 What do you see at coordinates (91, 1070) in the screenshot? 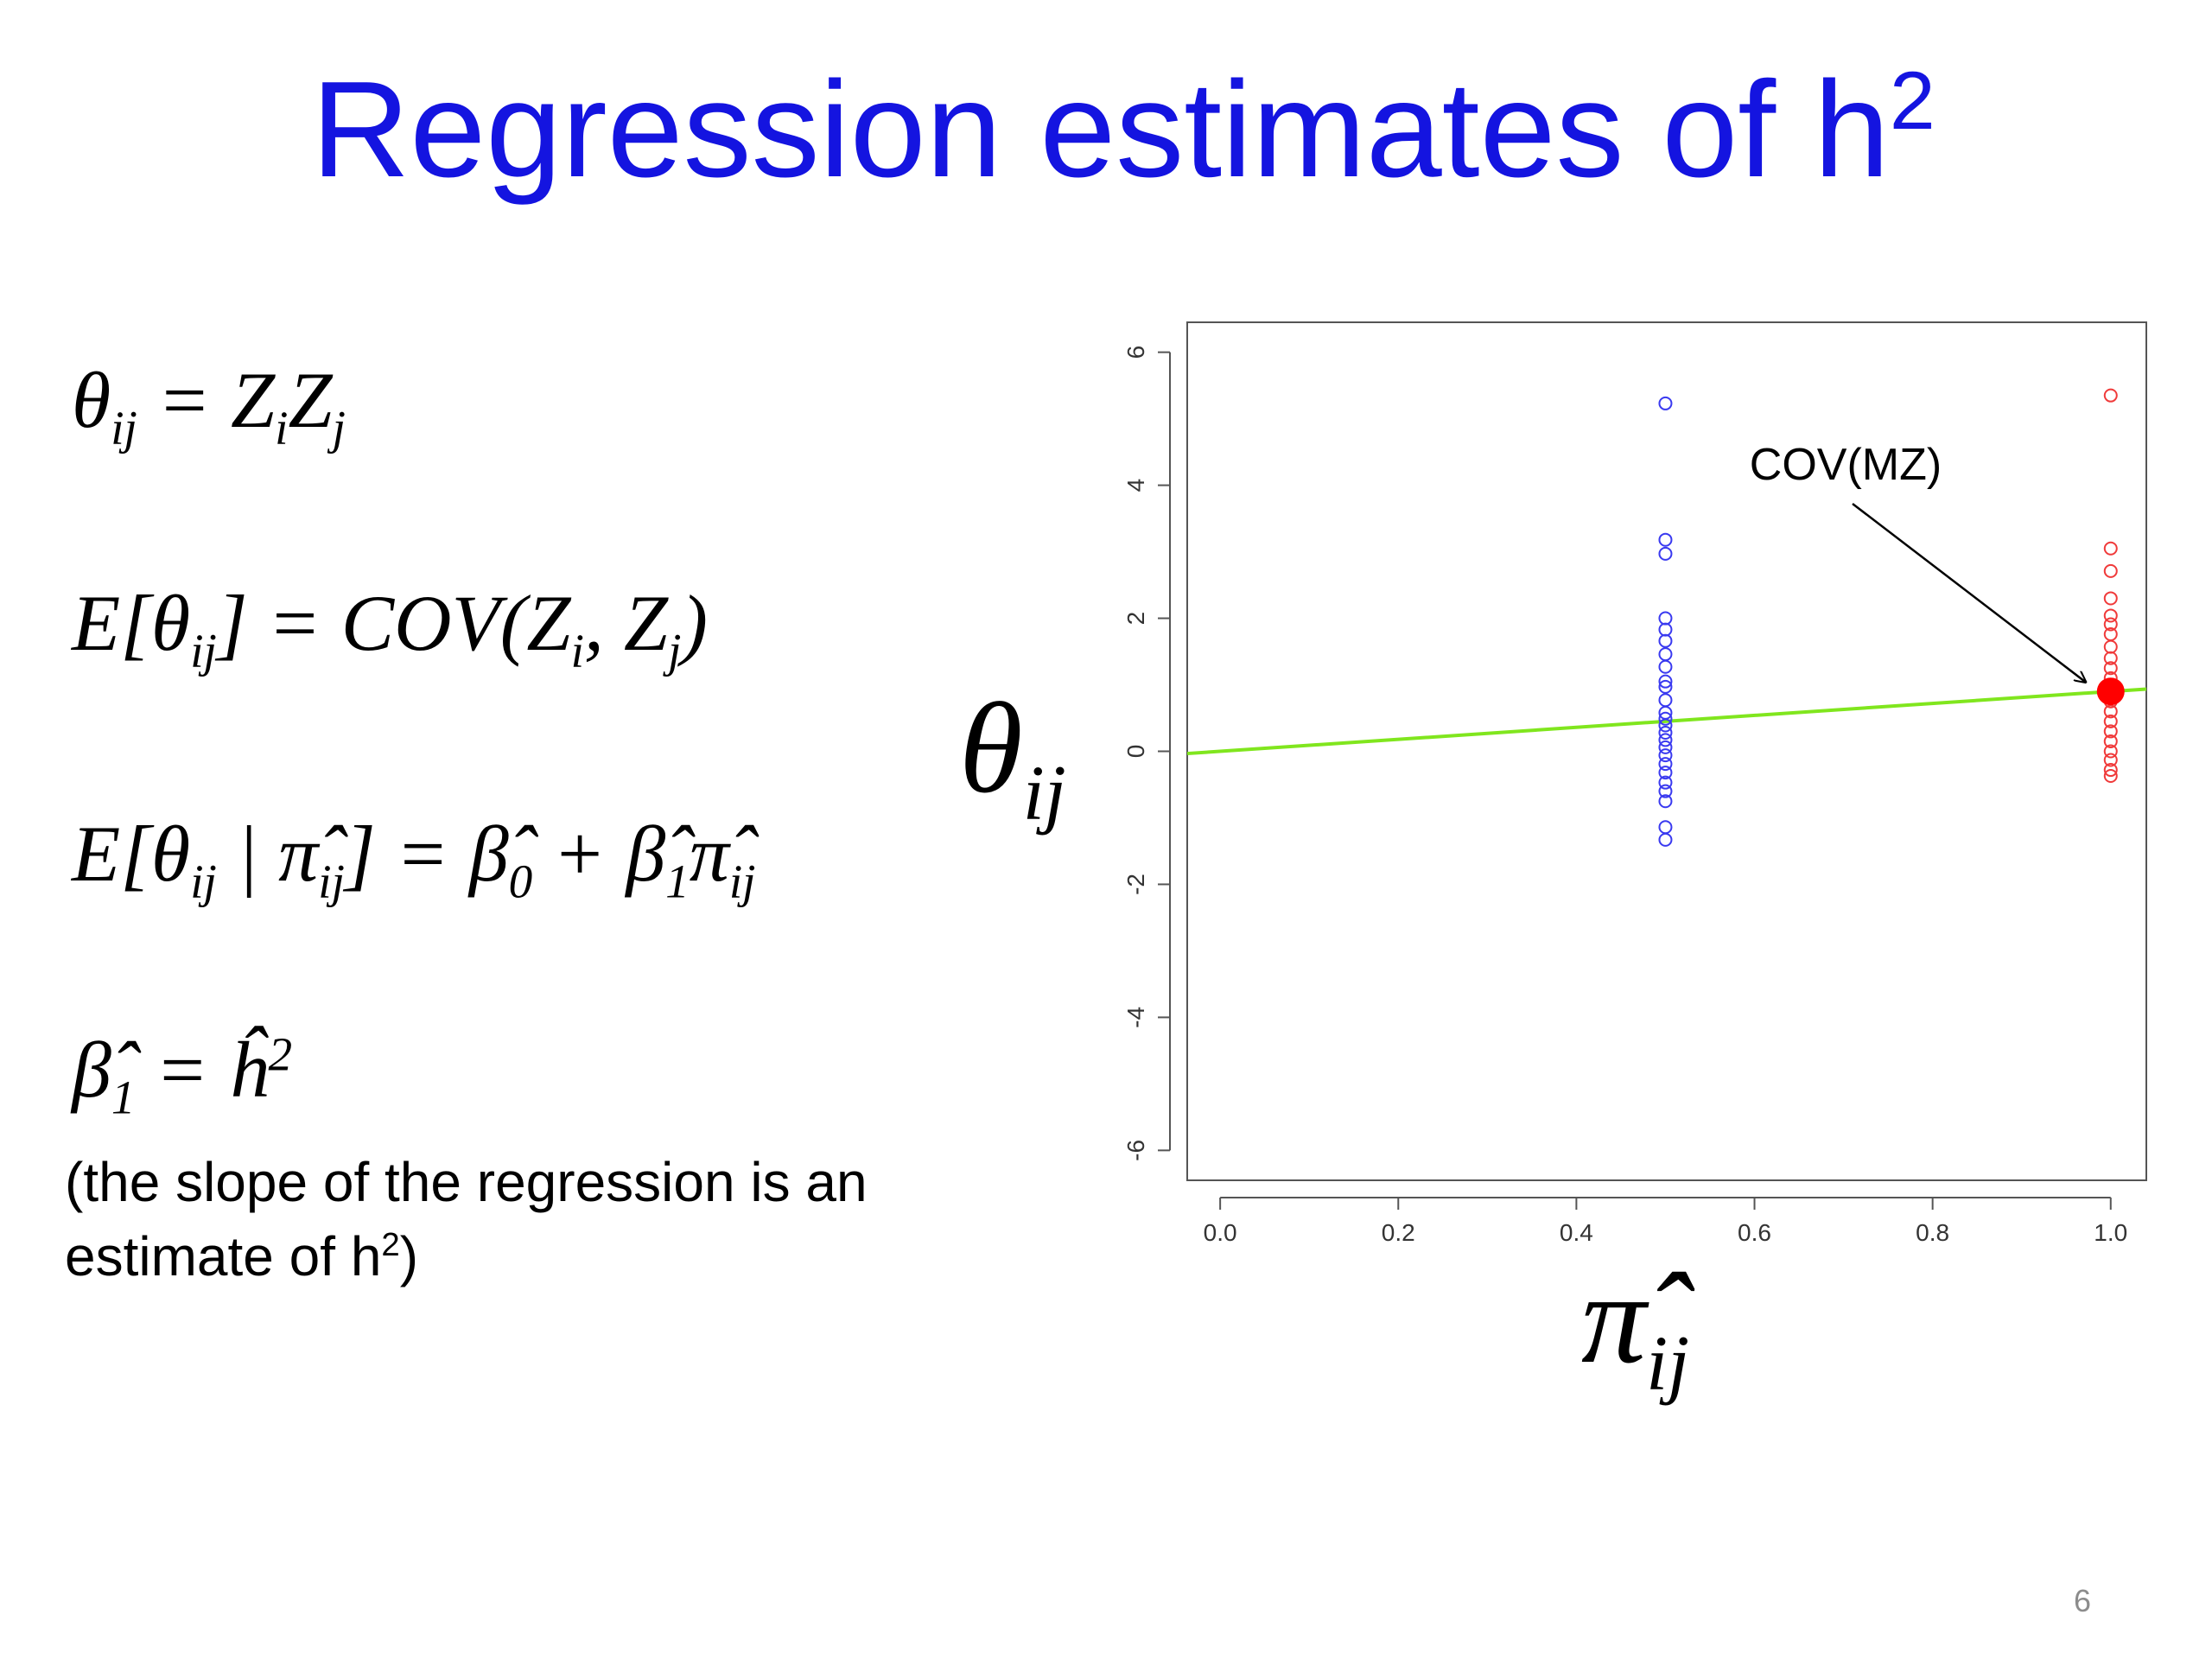
I see `text-run: β̂` at bounding box center [91, 1070].